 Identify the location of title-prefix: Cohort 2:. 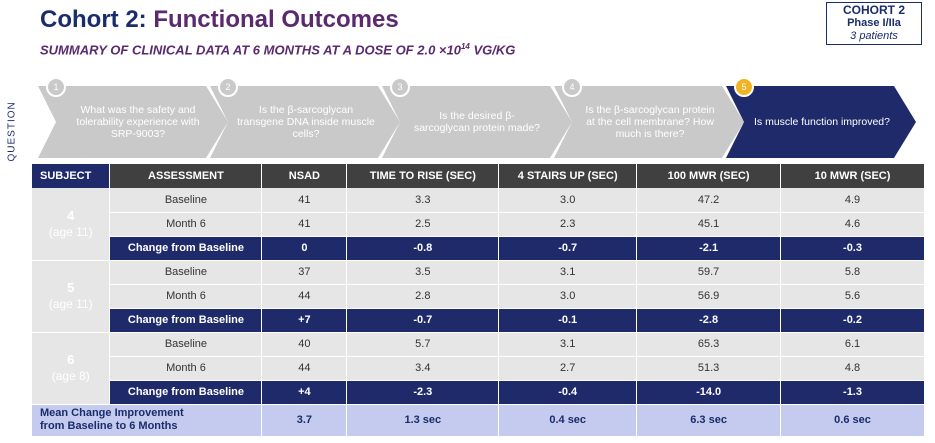
(97, 19).